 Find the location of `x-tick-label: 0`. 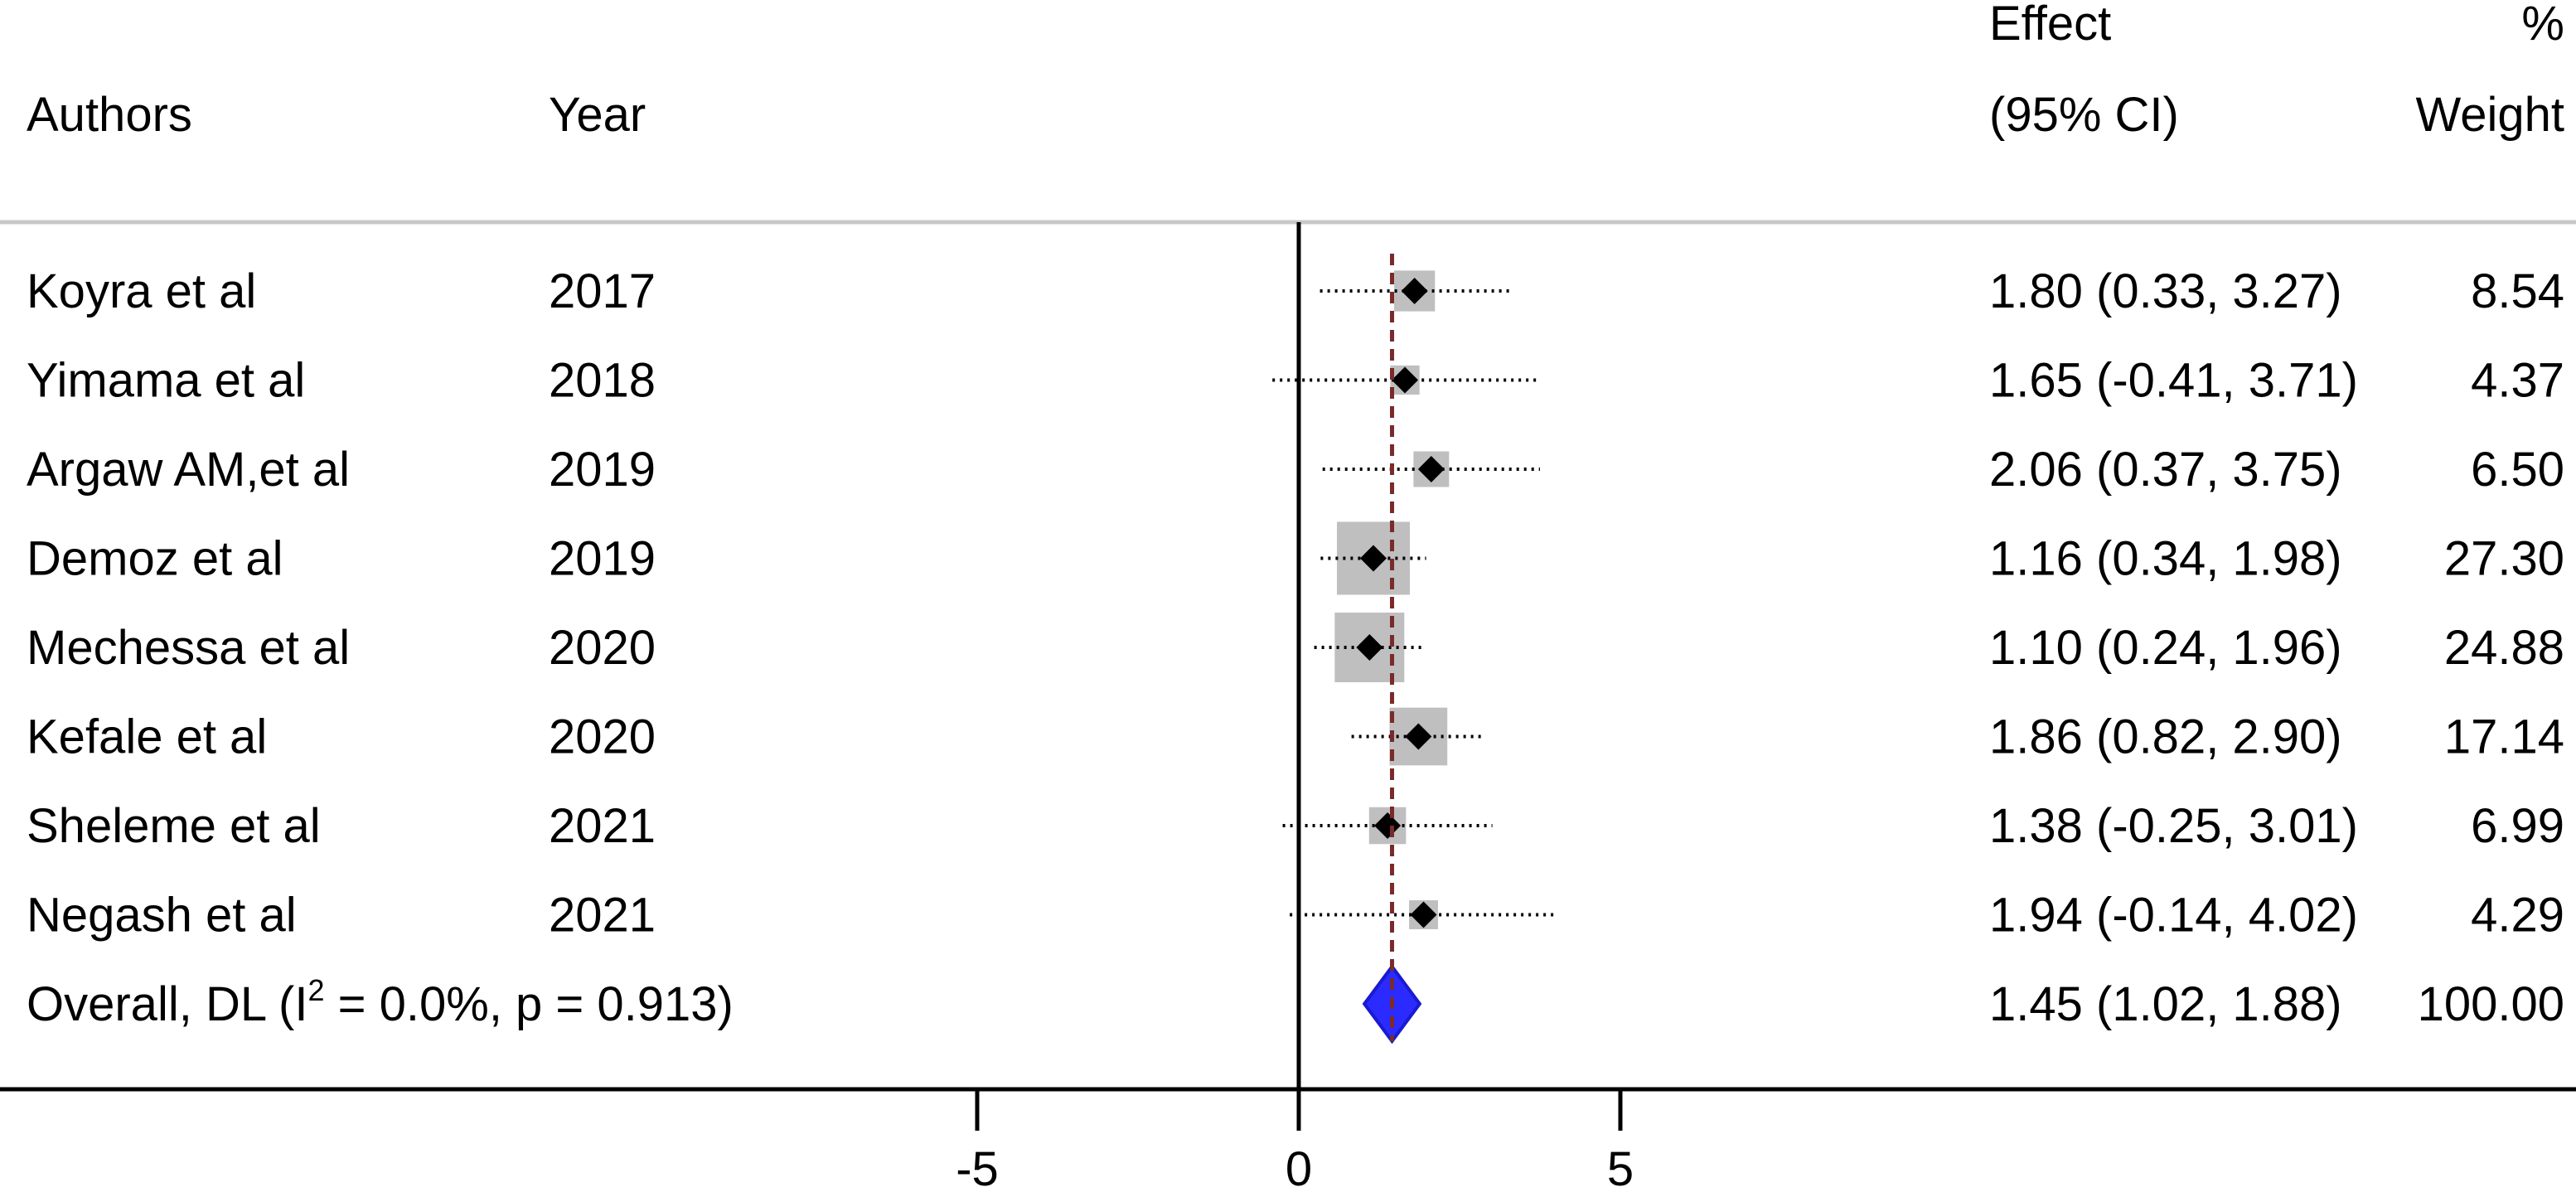

x-tick-label: 0 is located at coordinates (1299, 1169).